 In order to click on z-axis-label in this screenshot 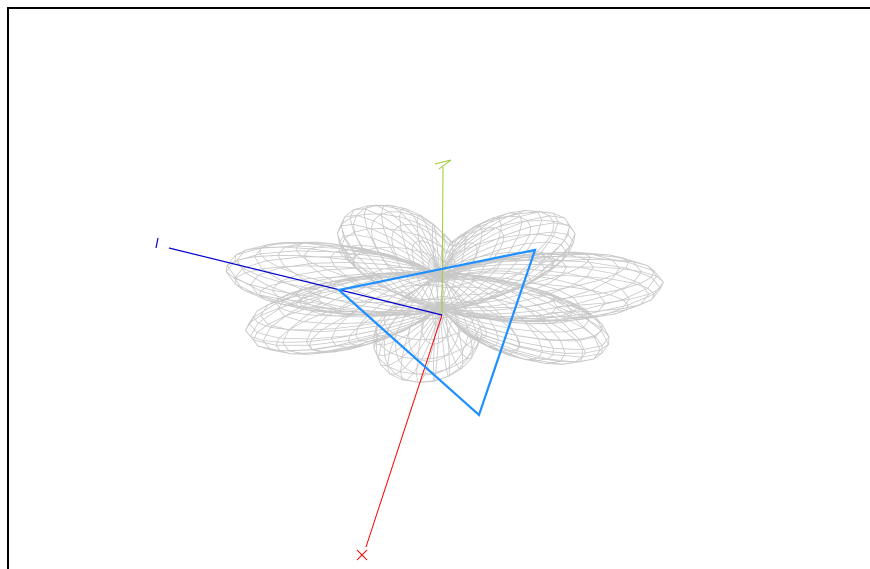, I will do `click(157, 243)`.